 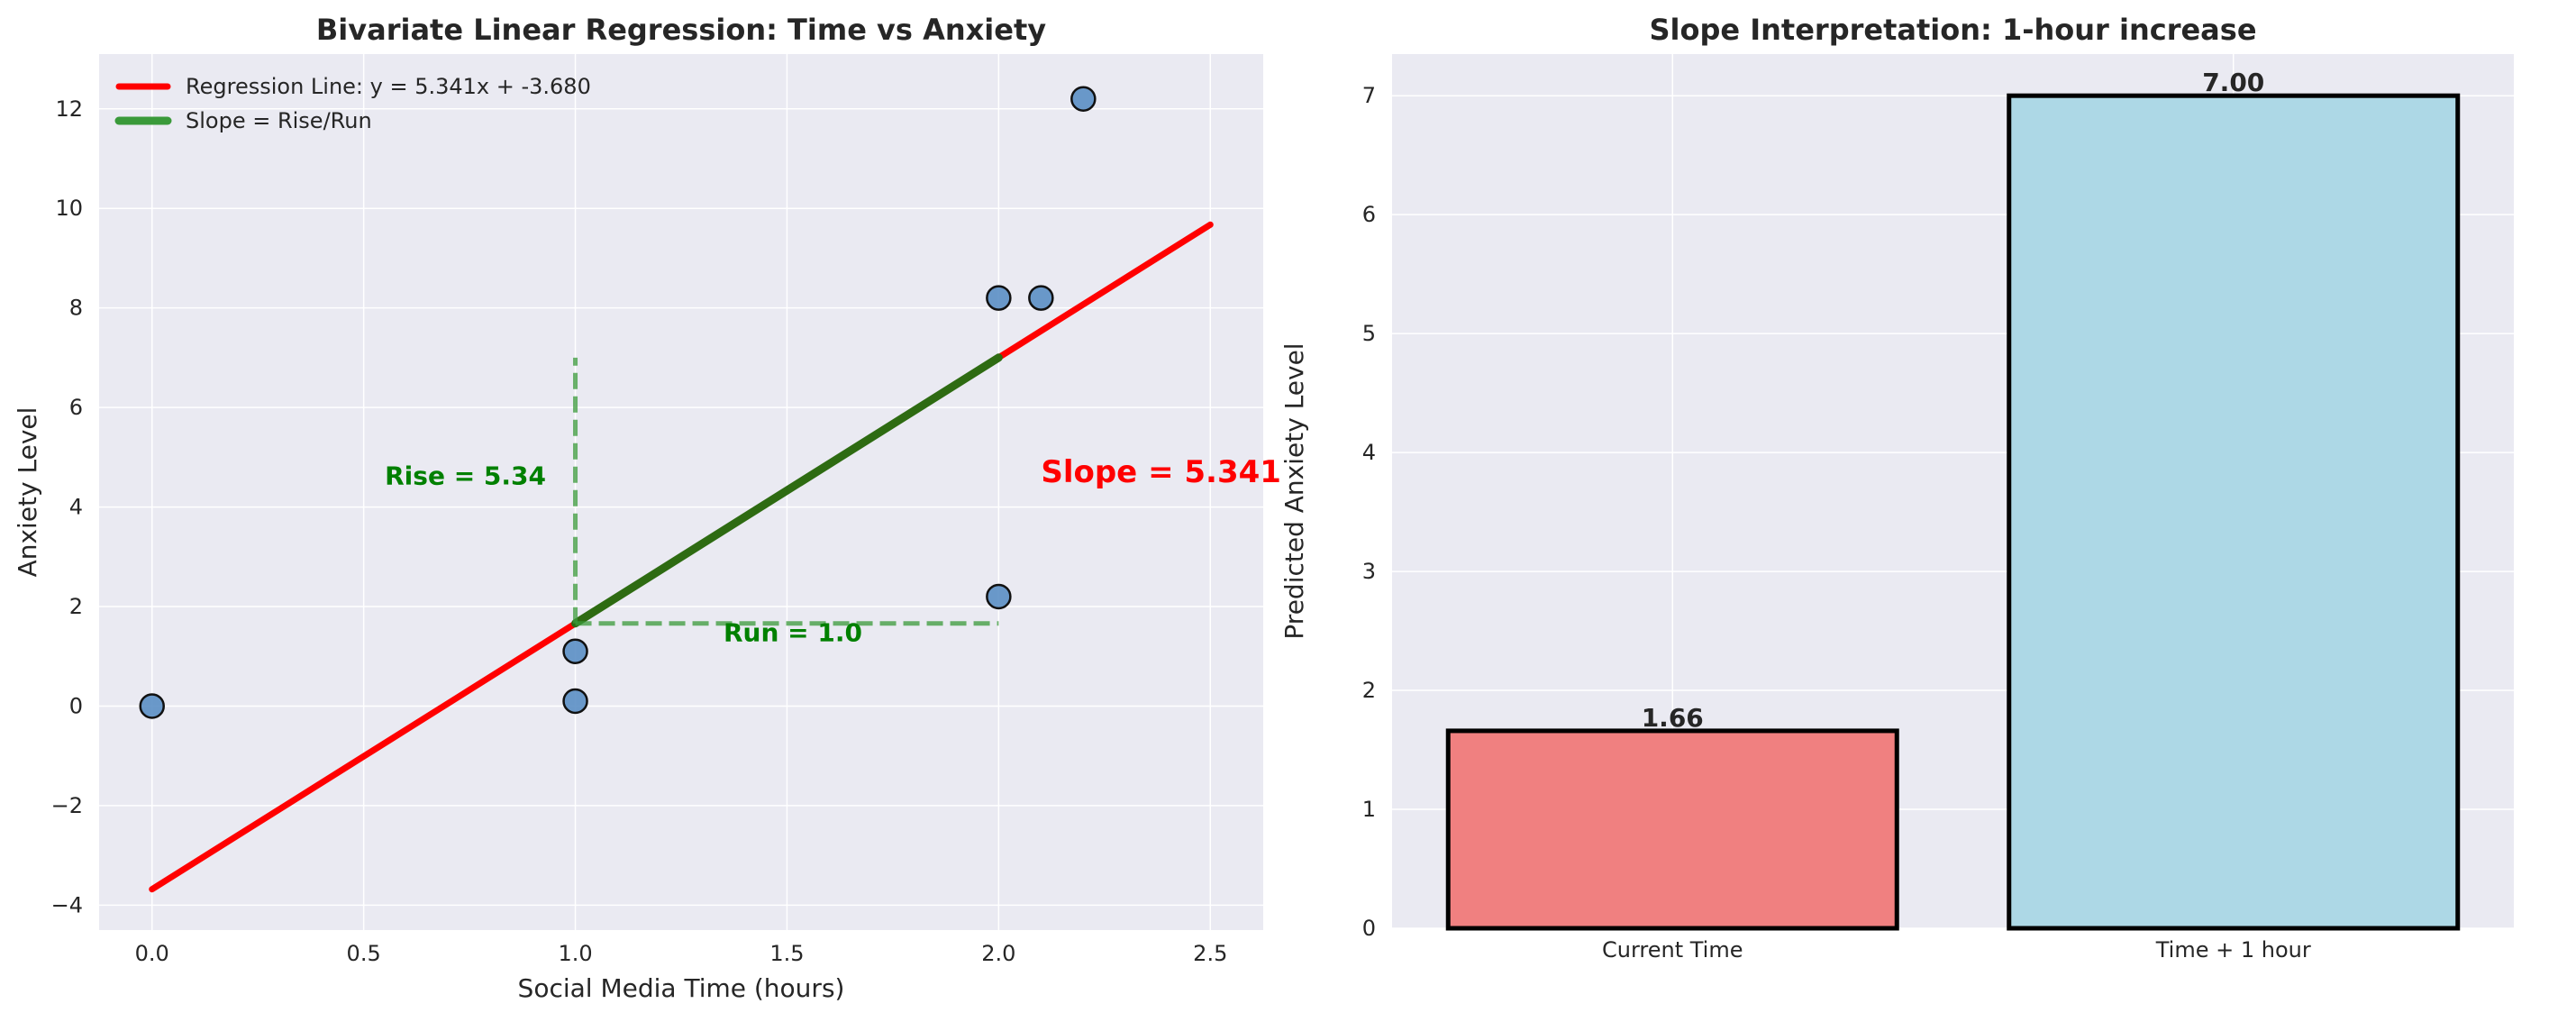 What do you see at coordinates (279, 120) in the screenshot?
I see `legend-slope-label: Slope = Rise/Run` at bounding box center [279, 120].